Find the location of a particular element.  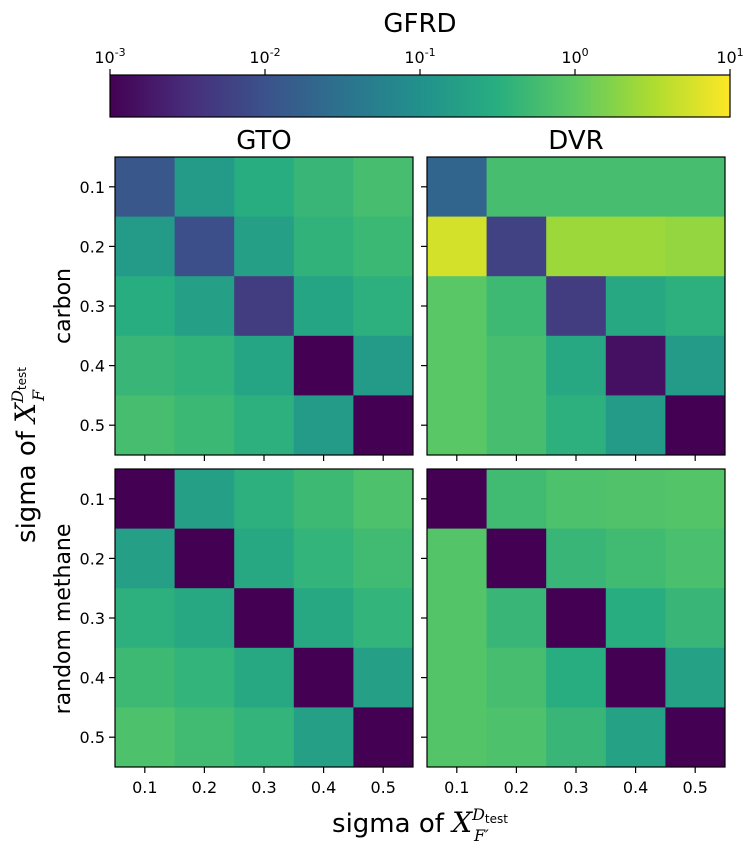

y-axis-label-var: X is located at coordinates (25, 413).